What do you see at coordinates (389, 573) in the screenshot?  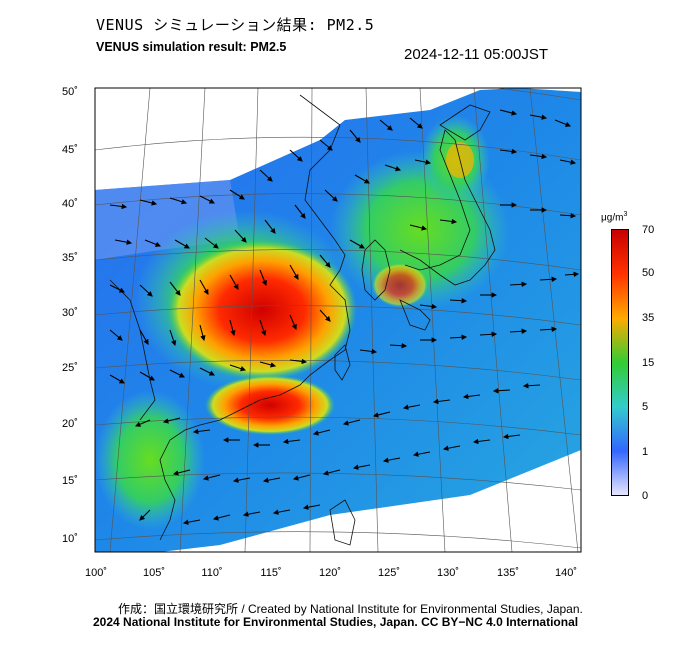 I see `x-tick-label: 125˚` at bounding box center [389, 573].